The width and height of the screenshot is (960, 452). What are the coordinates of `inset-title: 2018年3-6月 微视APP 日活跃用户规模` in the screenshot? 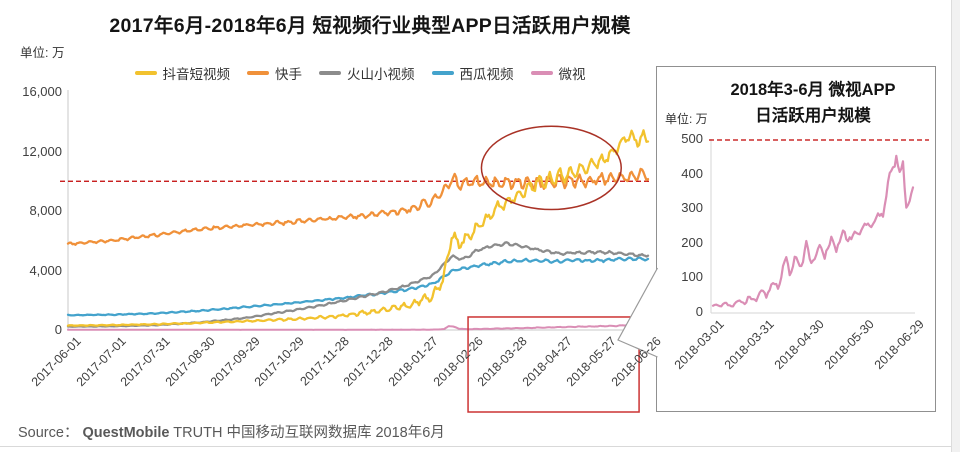 It's located at (813, 103).